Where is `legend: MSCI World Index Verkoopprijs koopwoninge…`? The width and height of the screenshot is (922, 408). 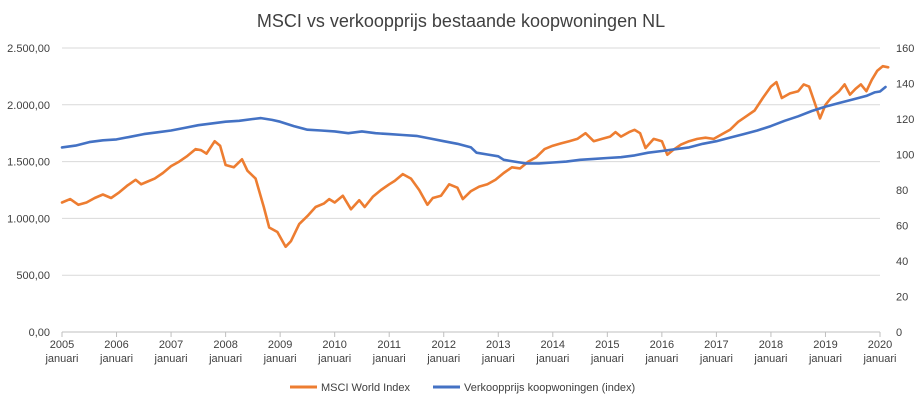 legend: MSCI World Index Verkoopprijs koopwoninge… is located at coordinates (462, 388).